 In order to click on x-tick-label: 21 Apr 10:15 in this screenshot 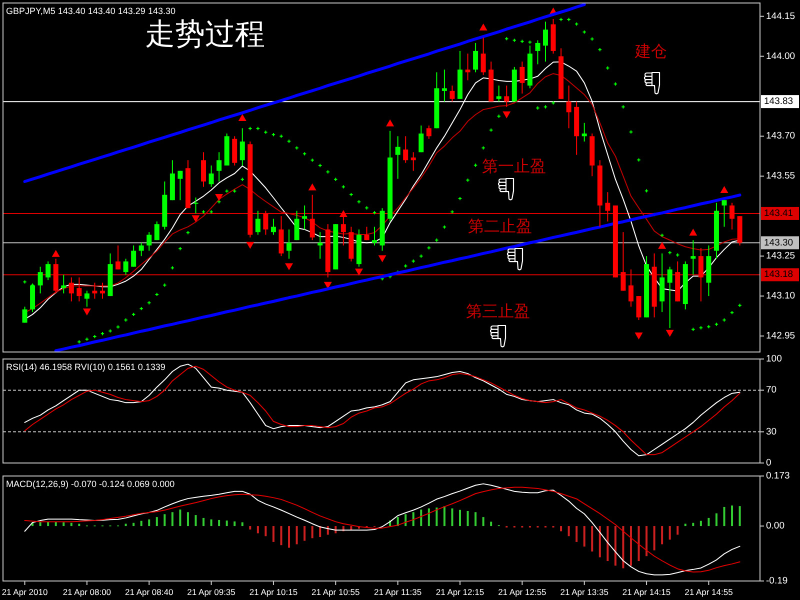, I will do `click(273, 592)`.